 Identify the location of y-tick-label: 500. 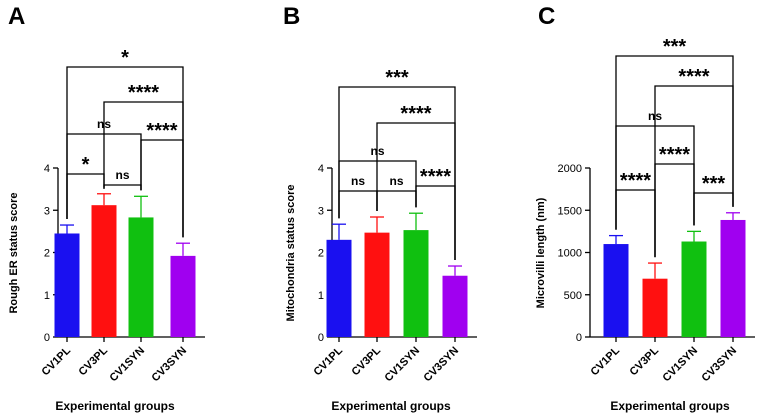
(573, 296).